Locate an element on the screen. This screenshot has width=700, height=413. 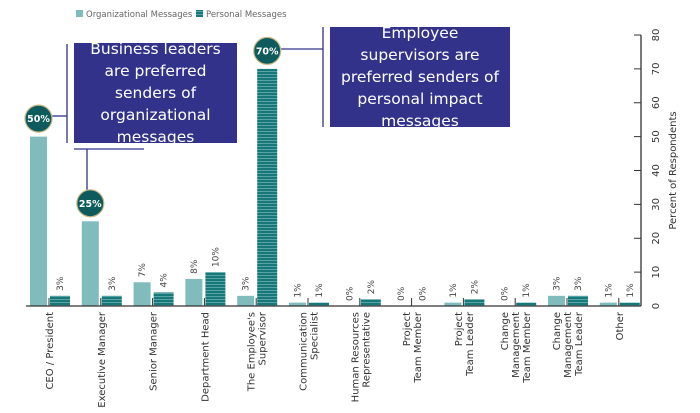
highlight-bubble-label: 25% is located at coordinates (90, 204).